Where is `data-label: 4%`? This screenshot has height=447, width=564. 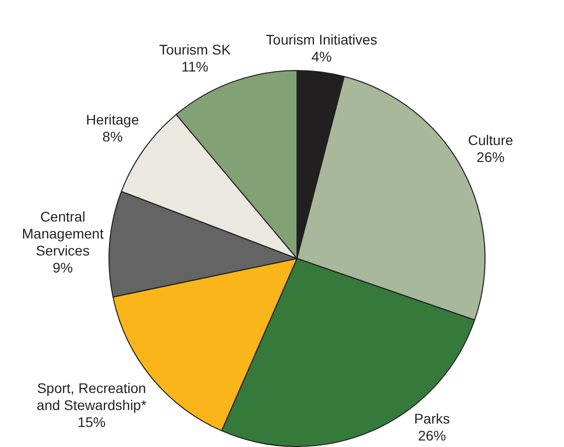
data-label: 4% is located at coordinates (321, 56).